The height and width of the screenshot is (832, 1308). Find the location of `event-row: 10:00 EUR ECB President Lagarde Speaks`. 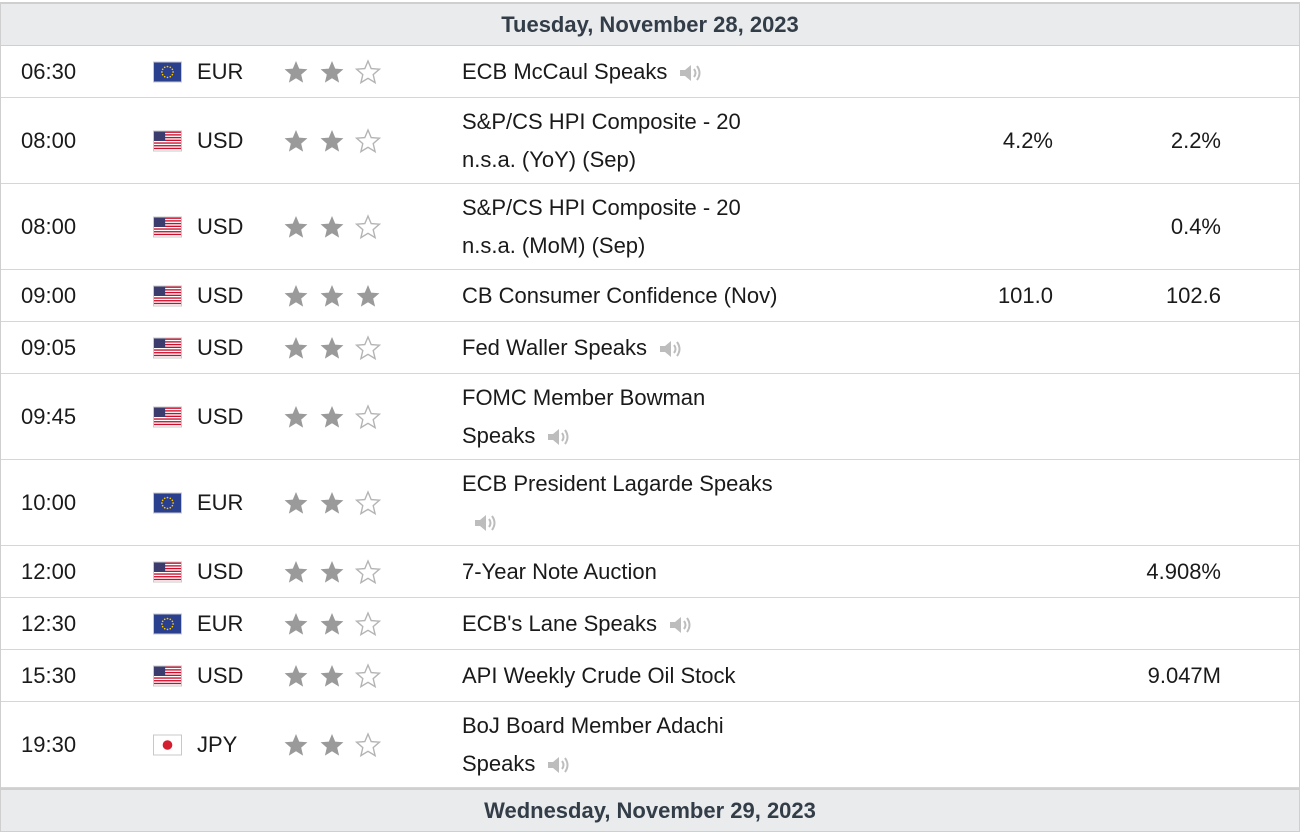

event-row: 10:00 EUR ECB President Lagarde Speaks is located at coordinates (650, 503).